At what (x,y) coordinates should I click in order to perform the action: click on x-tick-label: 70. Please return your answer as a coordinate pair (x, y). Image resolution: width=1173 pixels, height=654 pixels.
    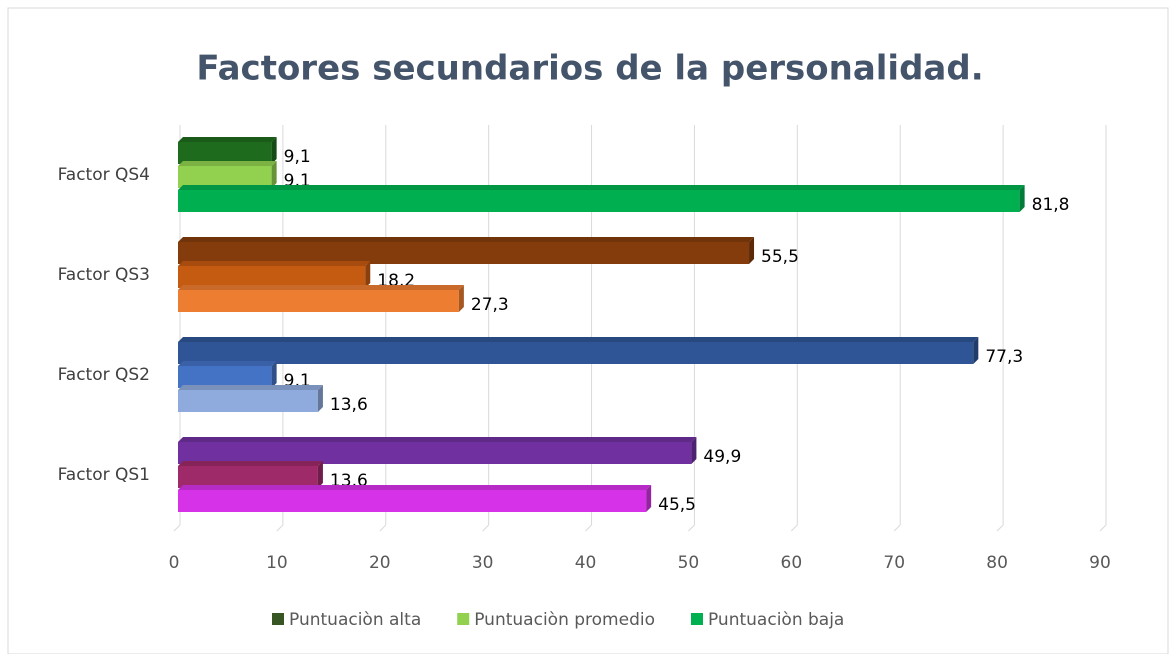
    Looking at the image, I should click on (894, 563).